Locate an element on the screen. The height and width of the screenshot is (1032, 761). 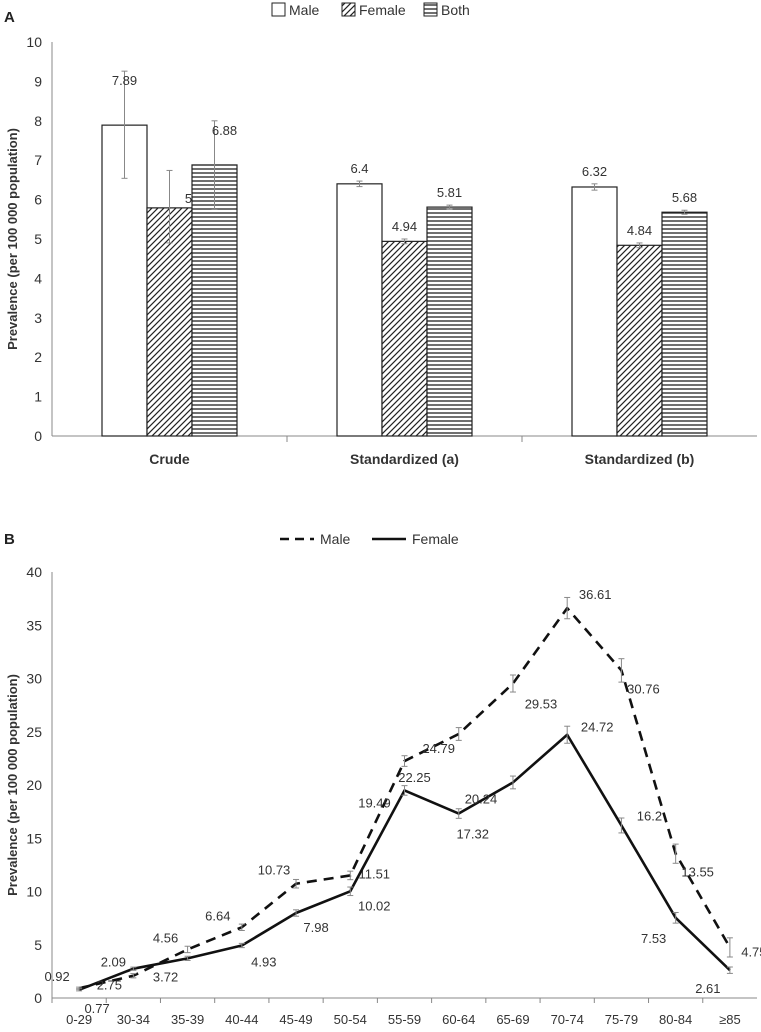
data-label: 4.75 is located at coordinates (751, 951).